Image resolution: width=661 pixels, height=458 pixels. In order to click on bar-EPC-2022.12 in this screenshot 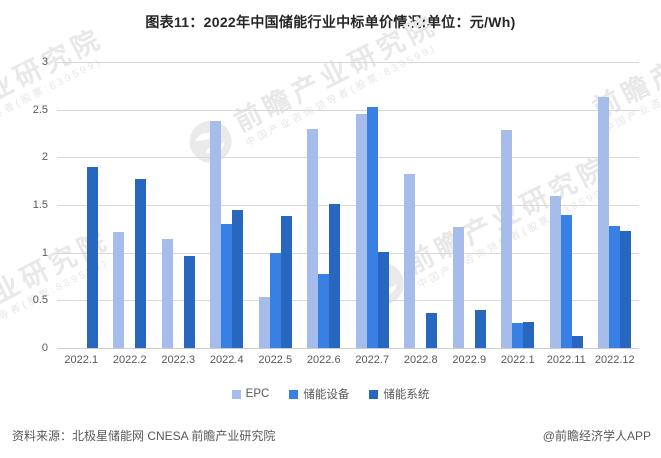, I will do `click(604, 222)`.